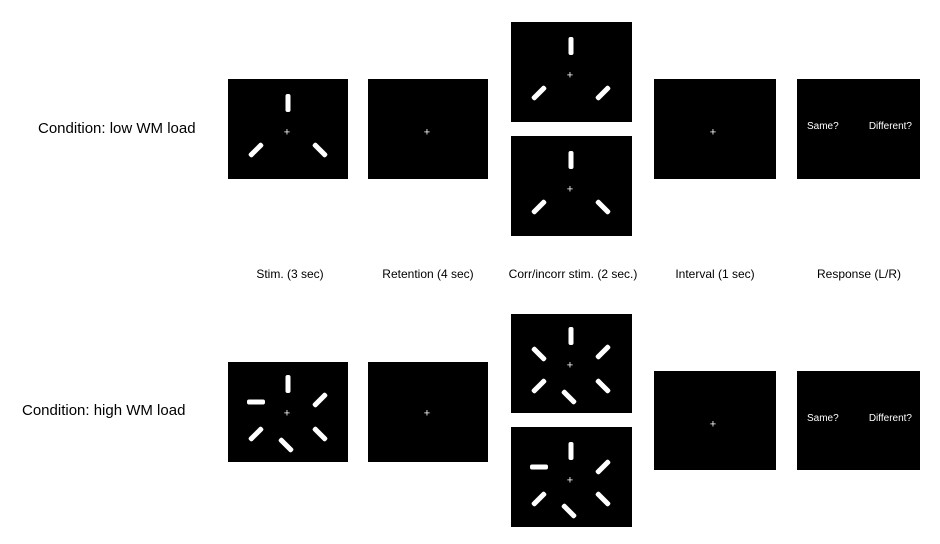 Image resolution: width=940 pixels, height=544 pixels. I want to click on high-interval-panel: +, so click(715, 420).